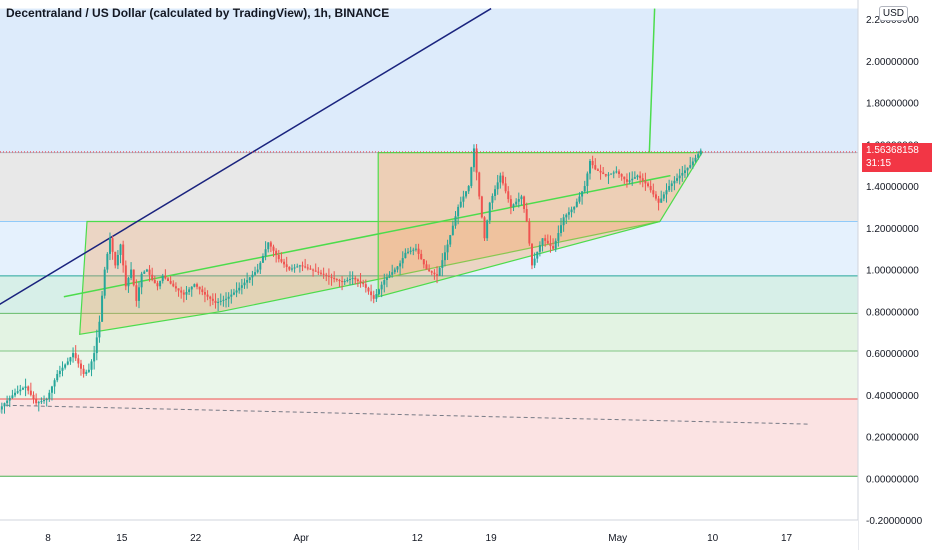 The image size is (932, 550). I want to click on last-price-badge: 1.56368158 31:15, so click(897, 157).